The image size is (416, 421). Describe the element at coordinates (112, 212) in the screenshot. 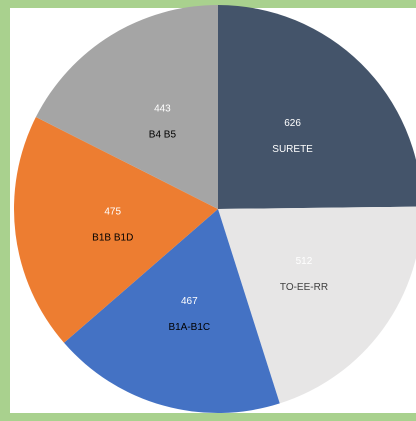

I see `value-label: 475` at that location.